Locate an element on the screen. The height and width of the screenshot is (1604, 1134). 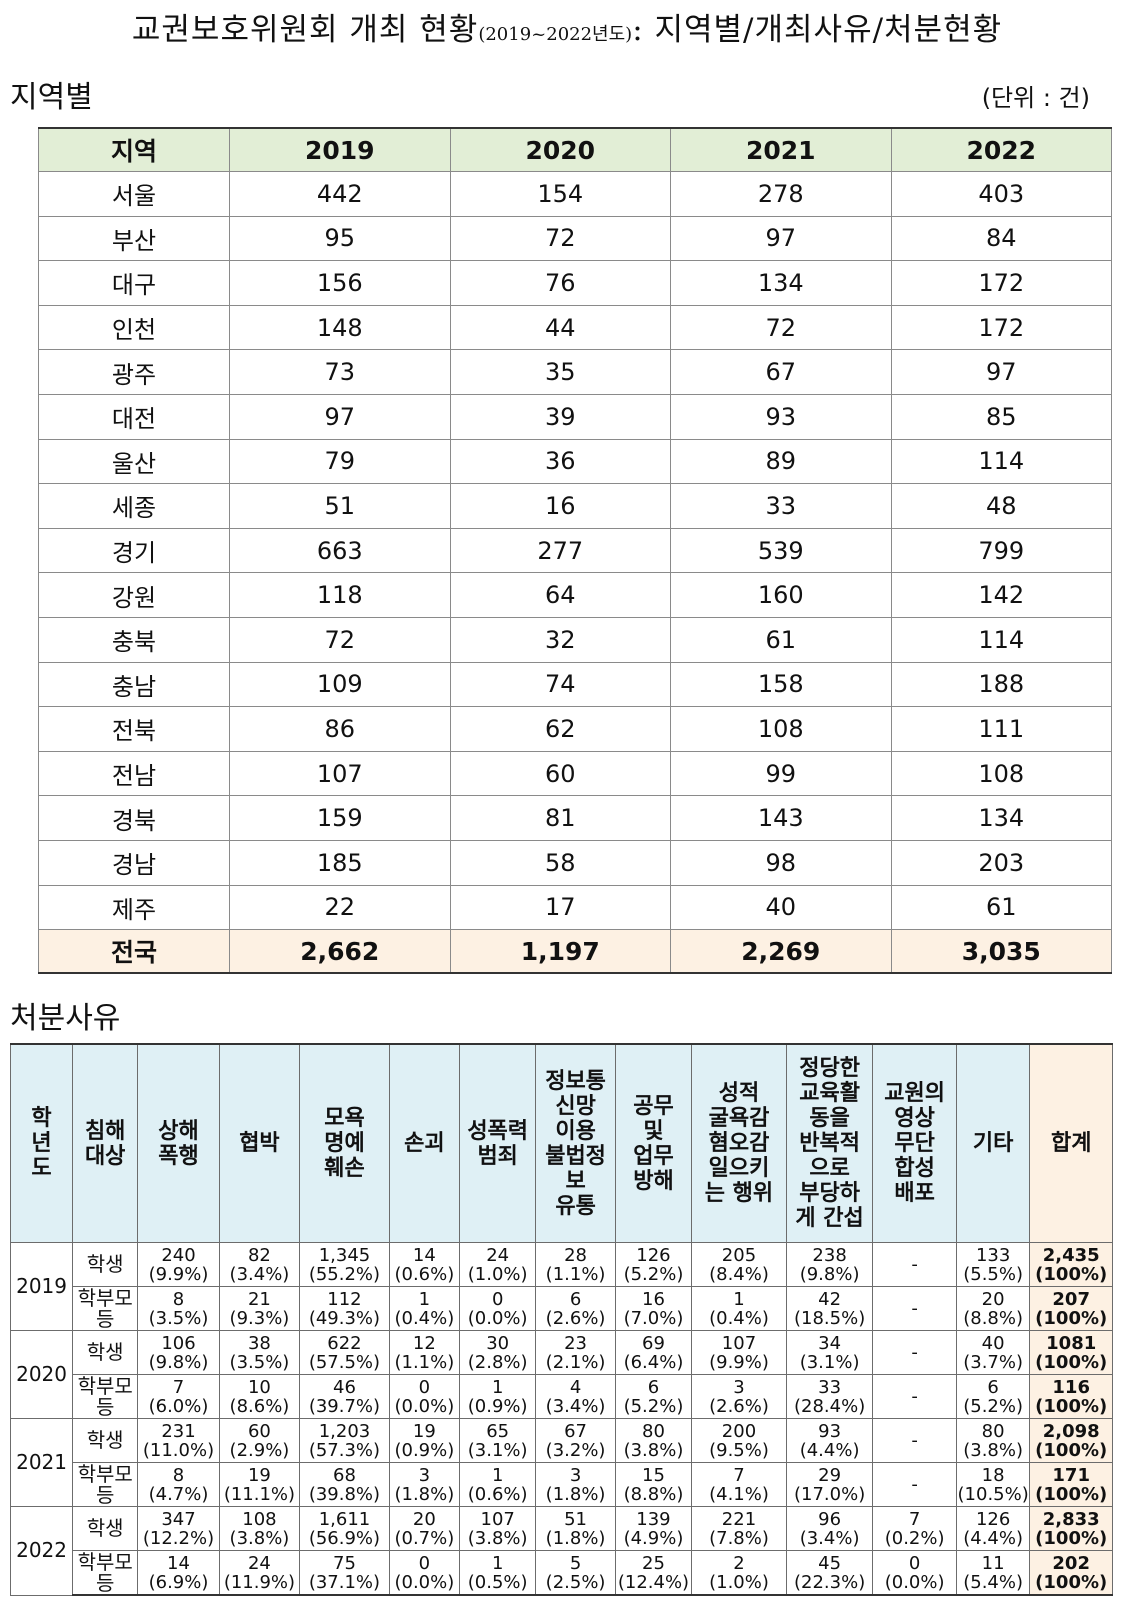
region-header-cell: 2022 is located at coordinates (1001, 149).